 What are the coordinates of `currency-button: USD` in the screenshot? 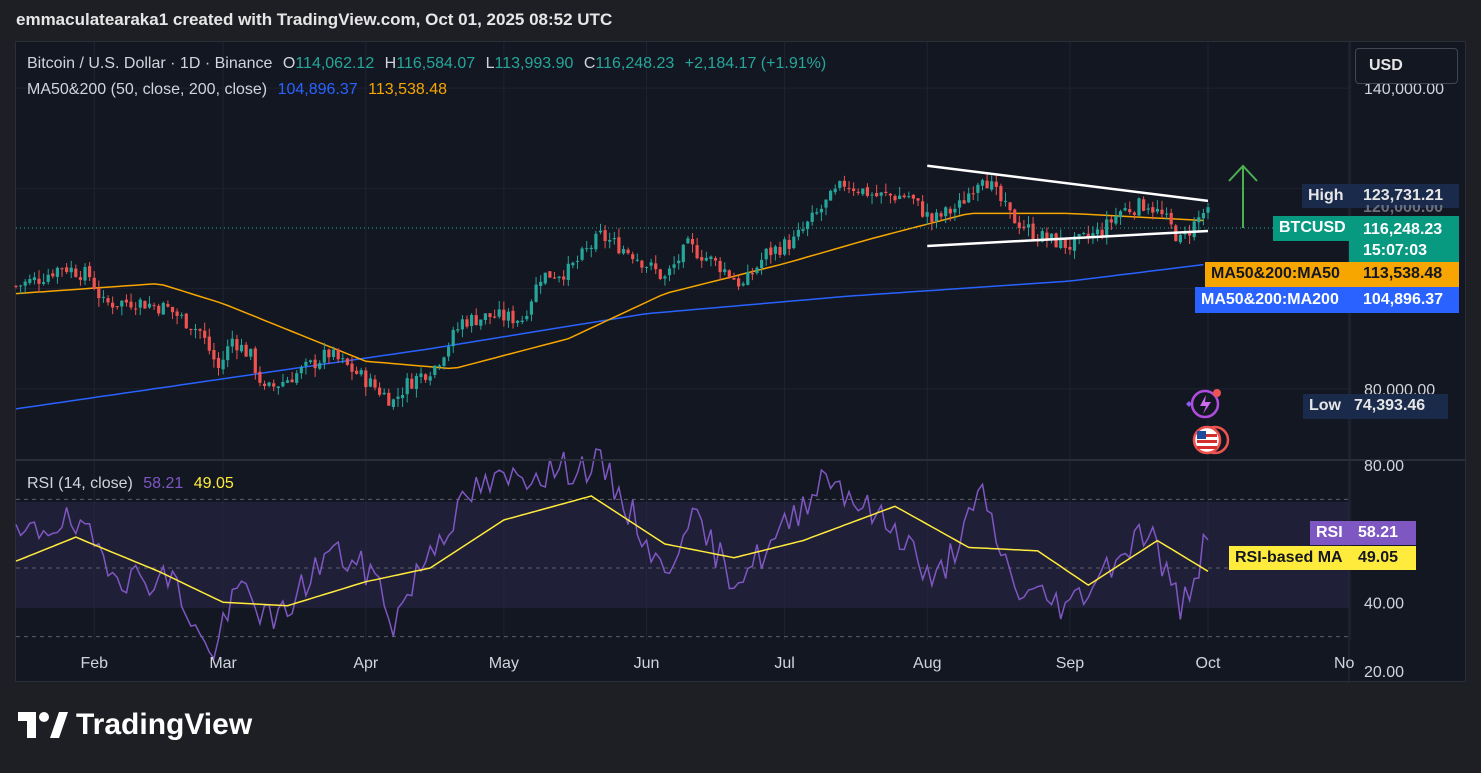 It's located at (1406, 66).